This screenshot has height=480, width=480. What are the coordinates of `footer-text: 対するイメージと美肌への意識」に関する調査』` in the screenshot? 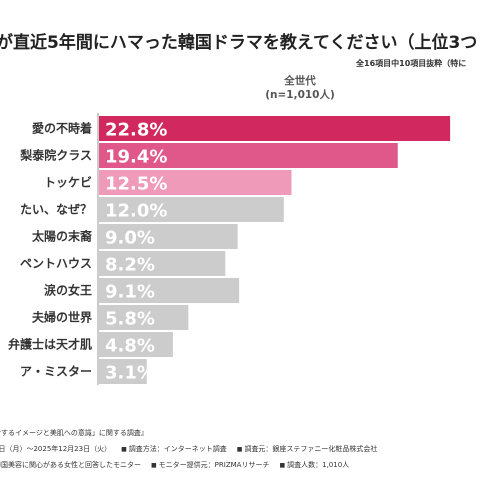 It's located at (74, 433).